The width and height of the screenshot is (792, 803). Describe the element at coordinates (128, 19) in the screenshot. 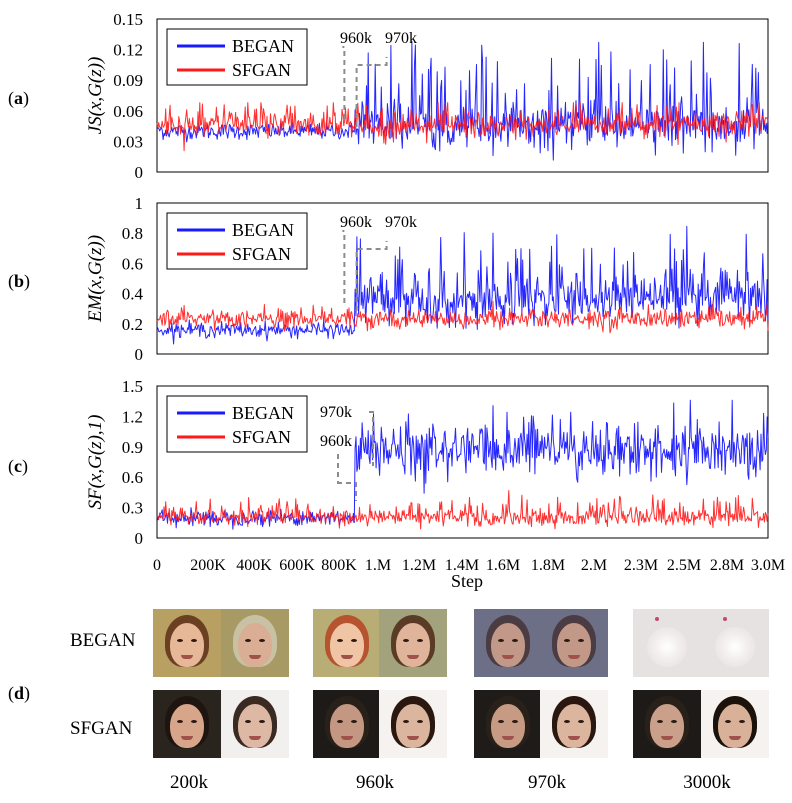

I see `y-tick-label: 0.15` at that location.